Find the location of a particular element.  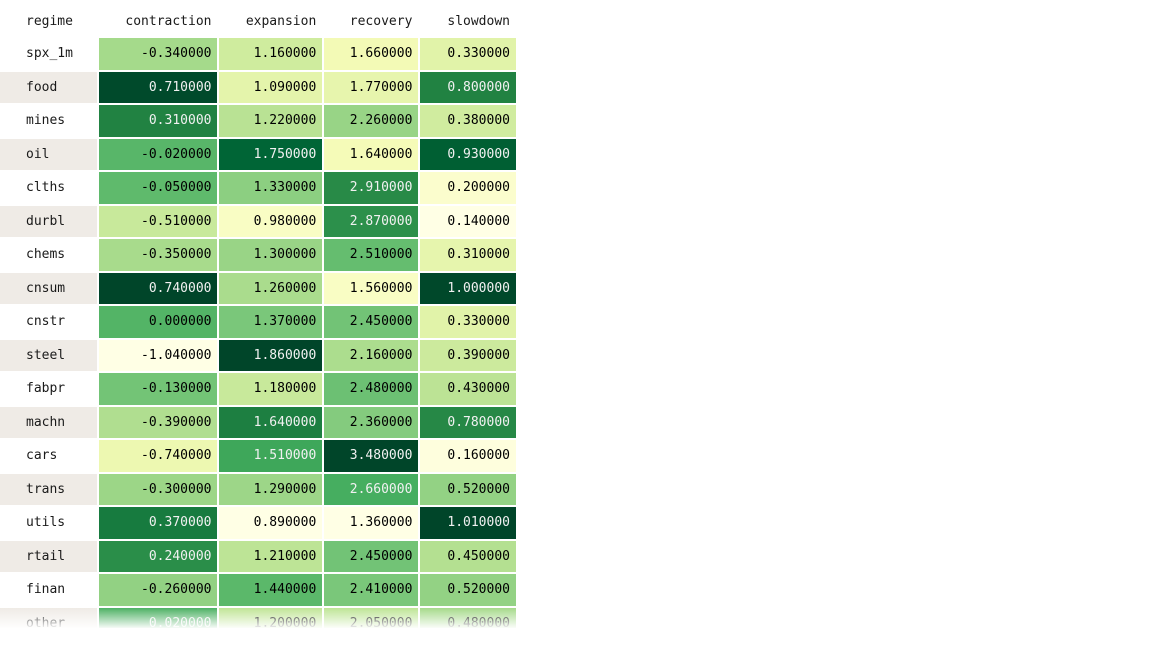

table-row: utils 0.370000 0.890000 1.360000 1.010000 is located at coordinates (258, 523).